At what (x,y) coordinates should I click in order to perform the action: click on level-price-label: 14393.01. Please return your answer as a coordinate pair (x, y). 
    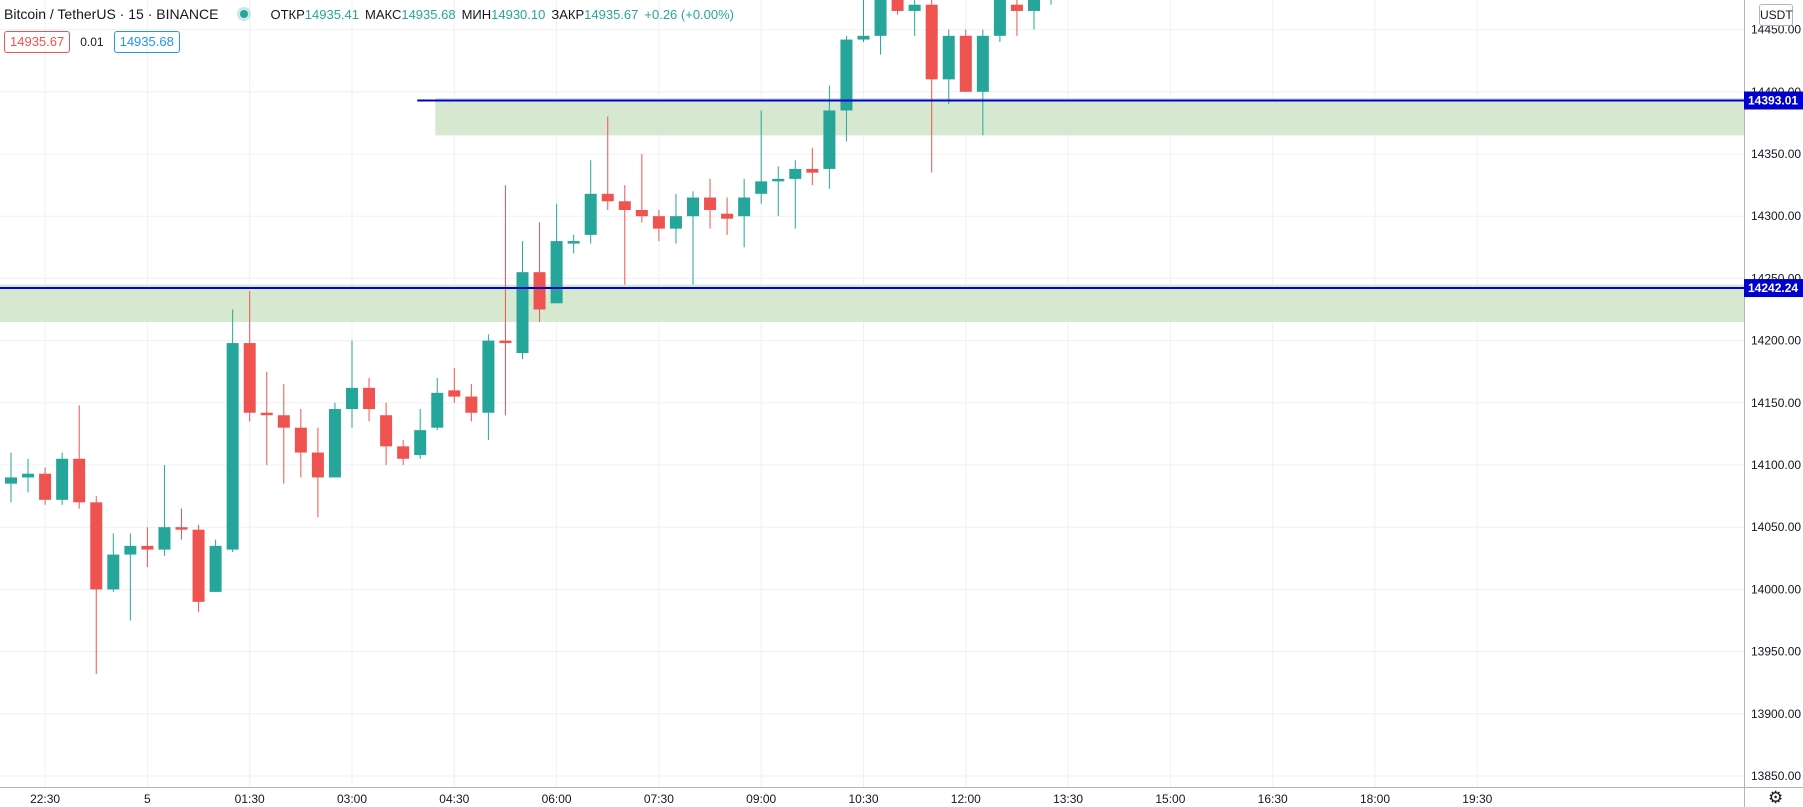
    Looking at the image, I should click on (1773, 100).